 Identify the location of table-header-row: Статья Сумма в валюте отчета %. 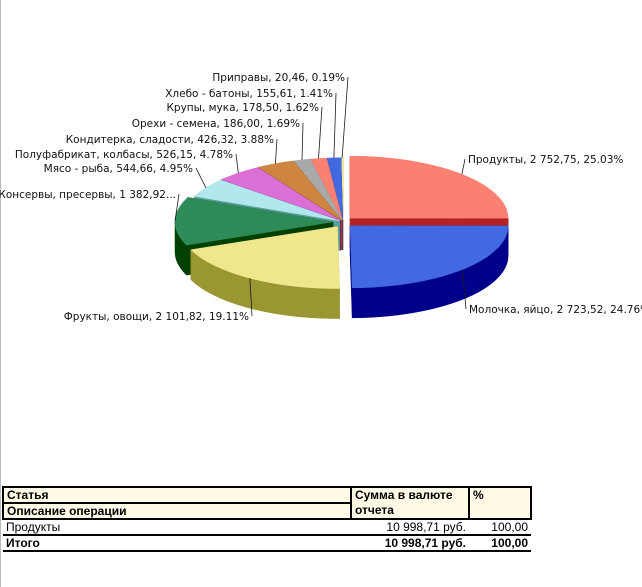
(267, 503).